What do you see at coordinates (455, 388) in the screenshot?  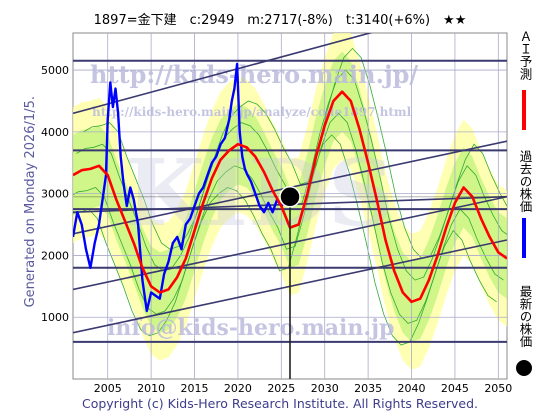 I see `x-tick-label: 2045` at bounding box center [455, 388].